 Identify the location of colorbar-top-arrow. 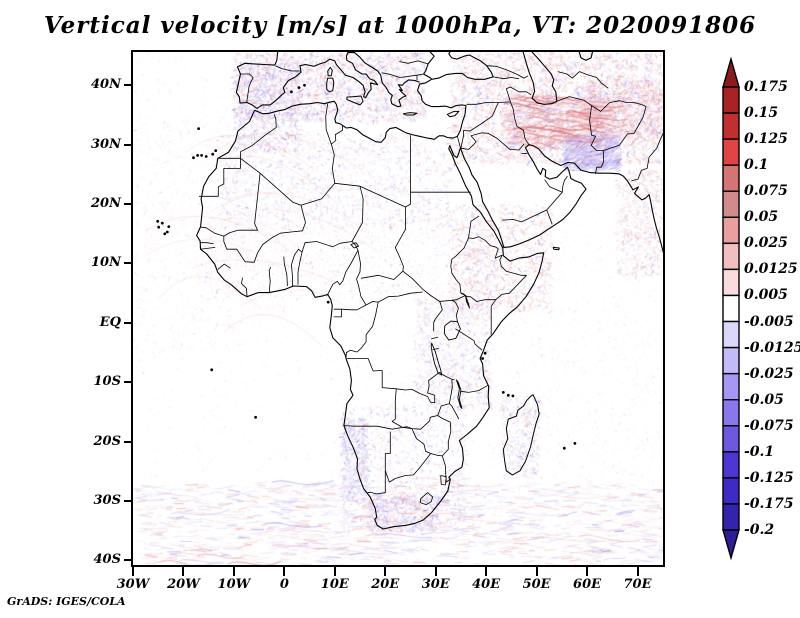
(731, 72).